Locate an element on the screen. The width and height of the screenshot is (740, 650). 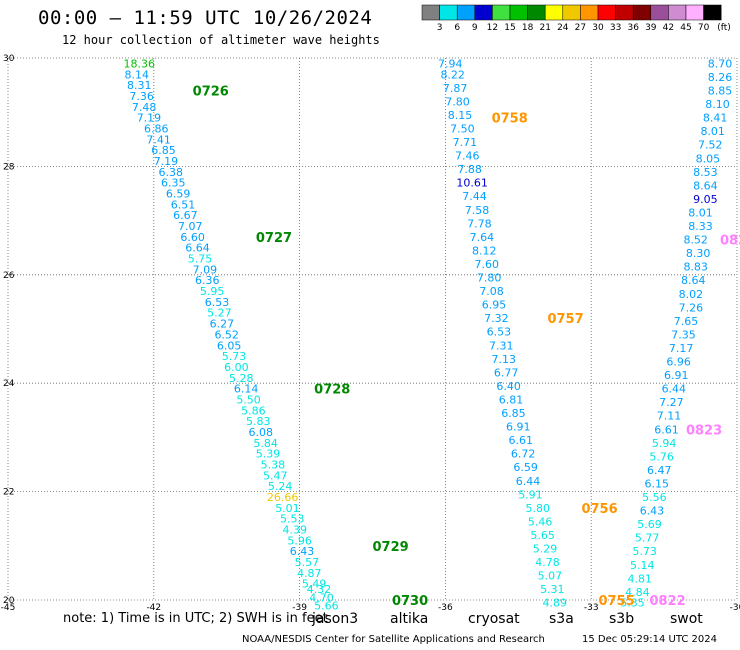
legend-label: 30 is located at coordinates (598, 28).